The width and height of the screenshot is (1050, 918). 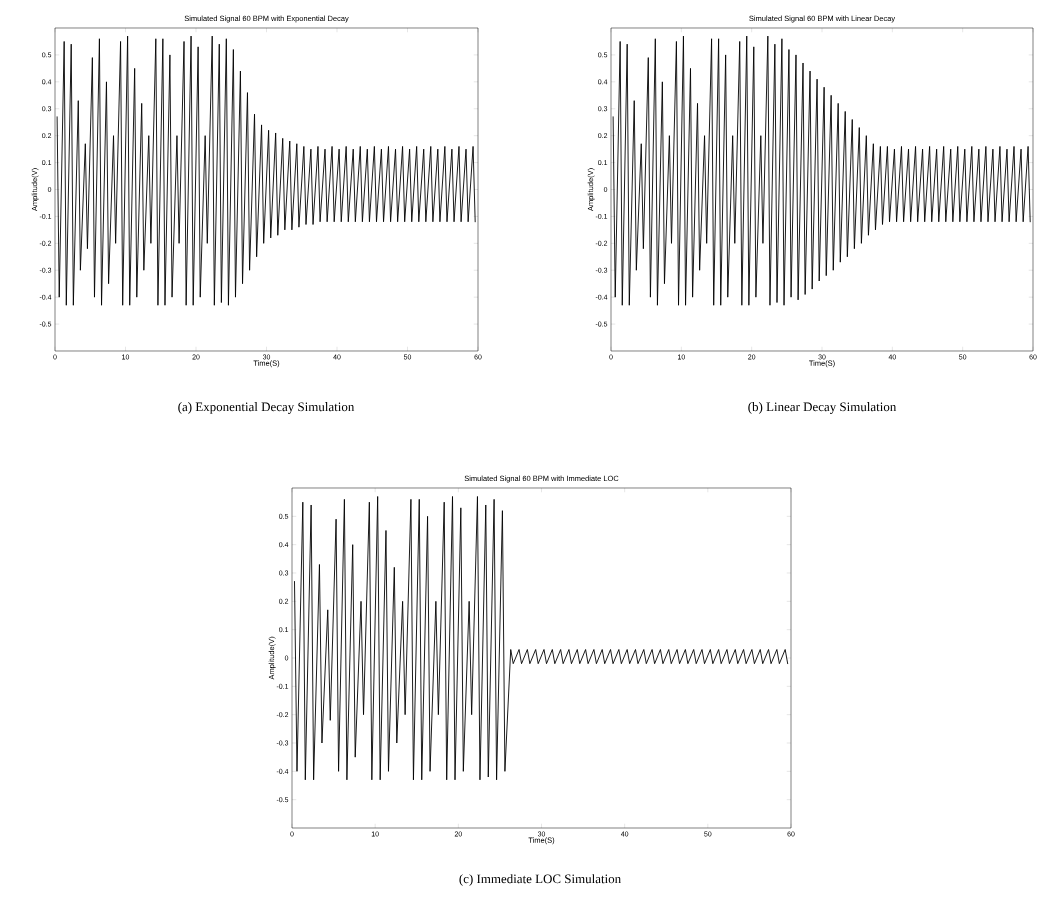 What do you see at coordinates (266, 408) in the screenshot?
I see `text: (a) Exponential Decay Simulation` at bounding box center [266, 408].